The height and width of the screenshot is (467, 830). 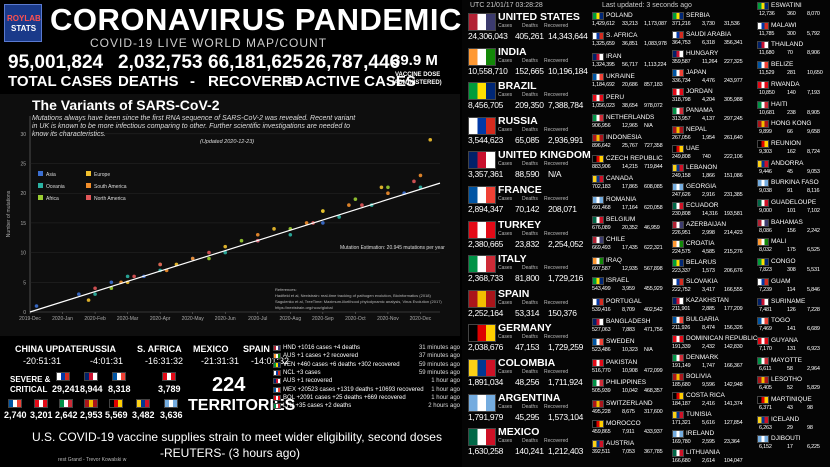 What do you see at coordinates (765, 270) in the screenshot?
I see `cases: 7,823` at bounding box center [765, 270].